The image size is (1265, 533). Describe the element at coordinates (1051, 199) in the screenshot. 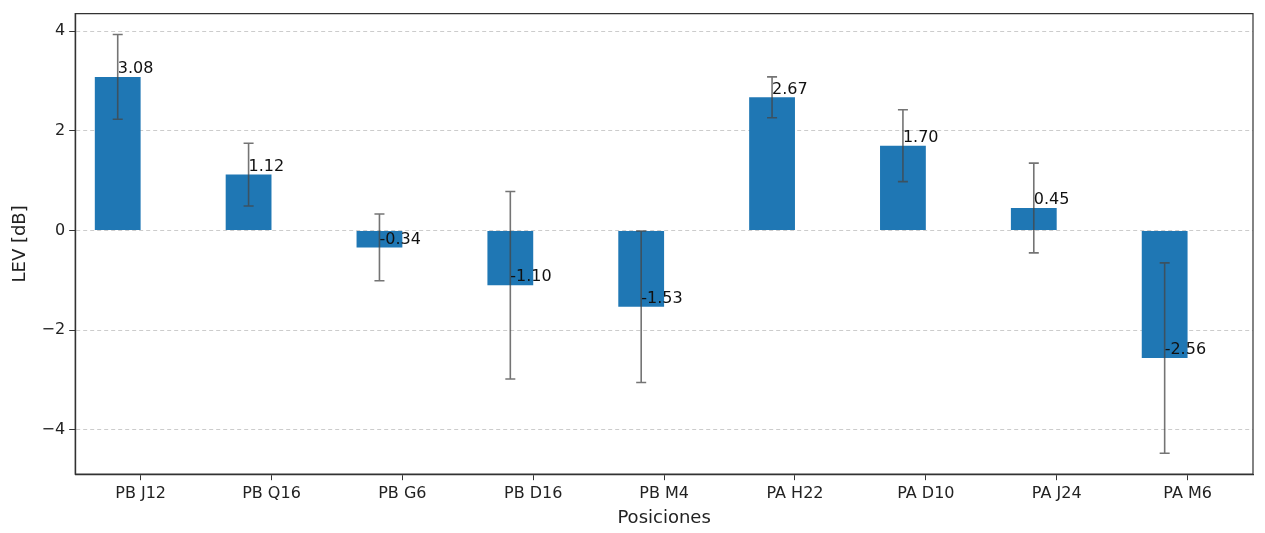

I see `data-label: 0.45` at that location.